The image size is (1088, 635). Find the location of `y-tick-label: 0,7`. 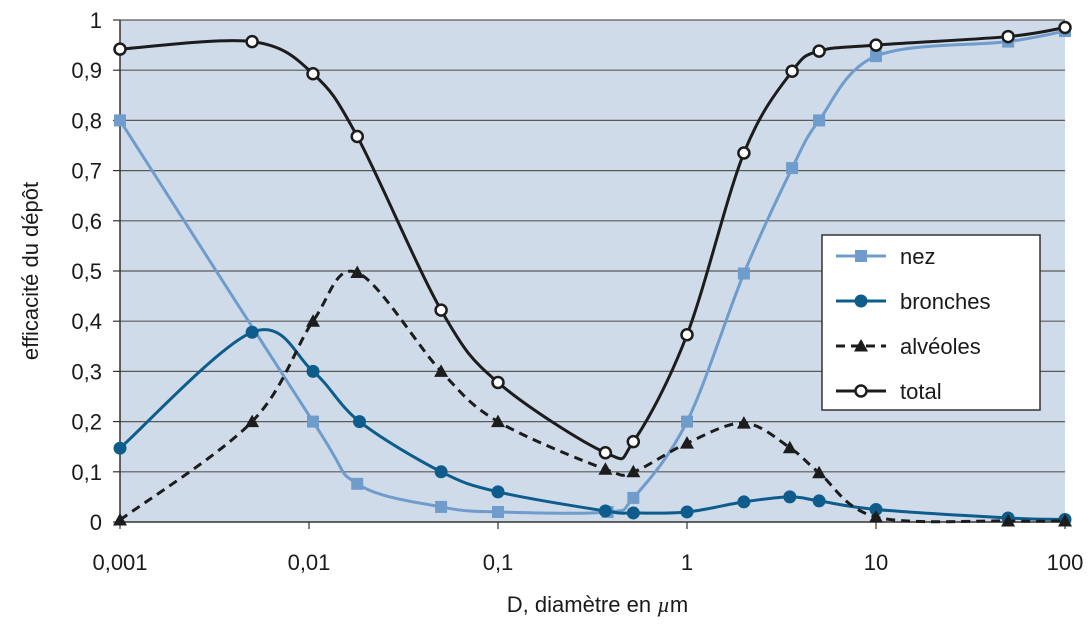

y-tick-label: 0,7 is located at coordinates (86, 171).